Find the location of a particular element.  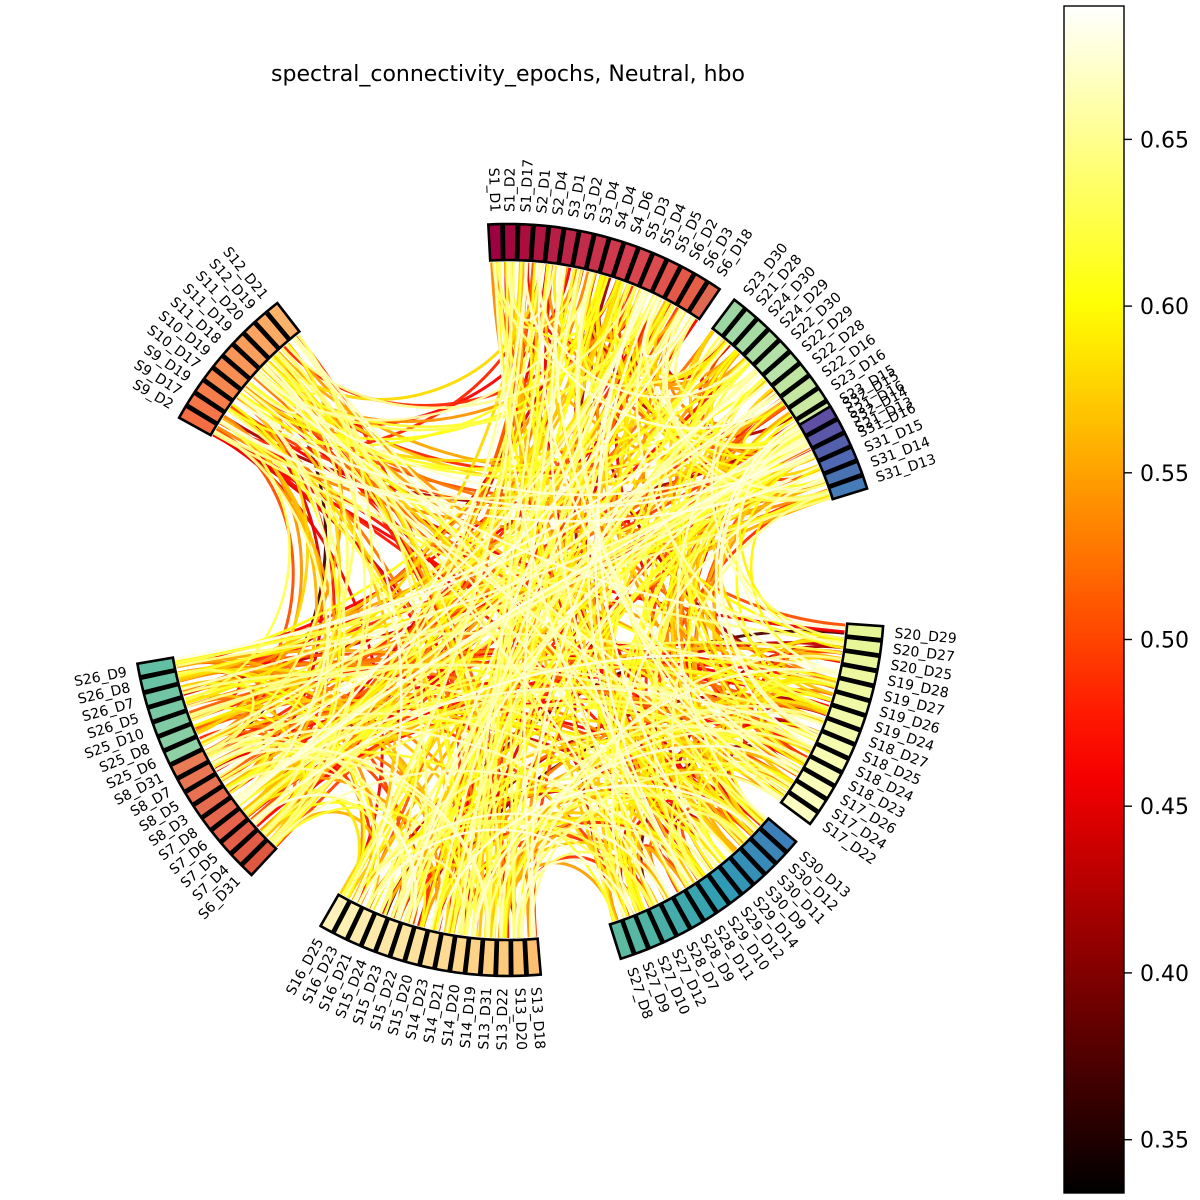

colorbar-gradient is located at coordinates (1094, 599).